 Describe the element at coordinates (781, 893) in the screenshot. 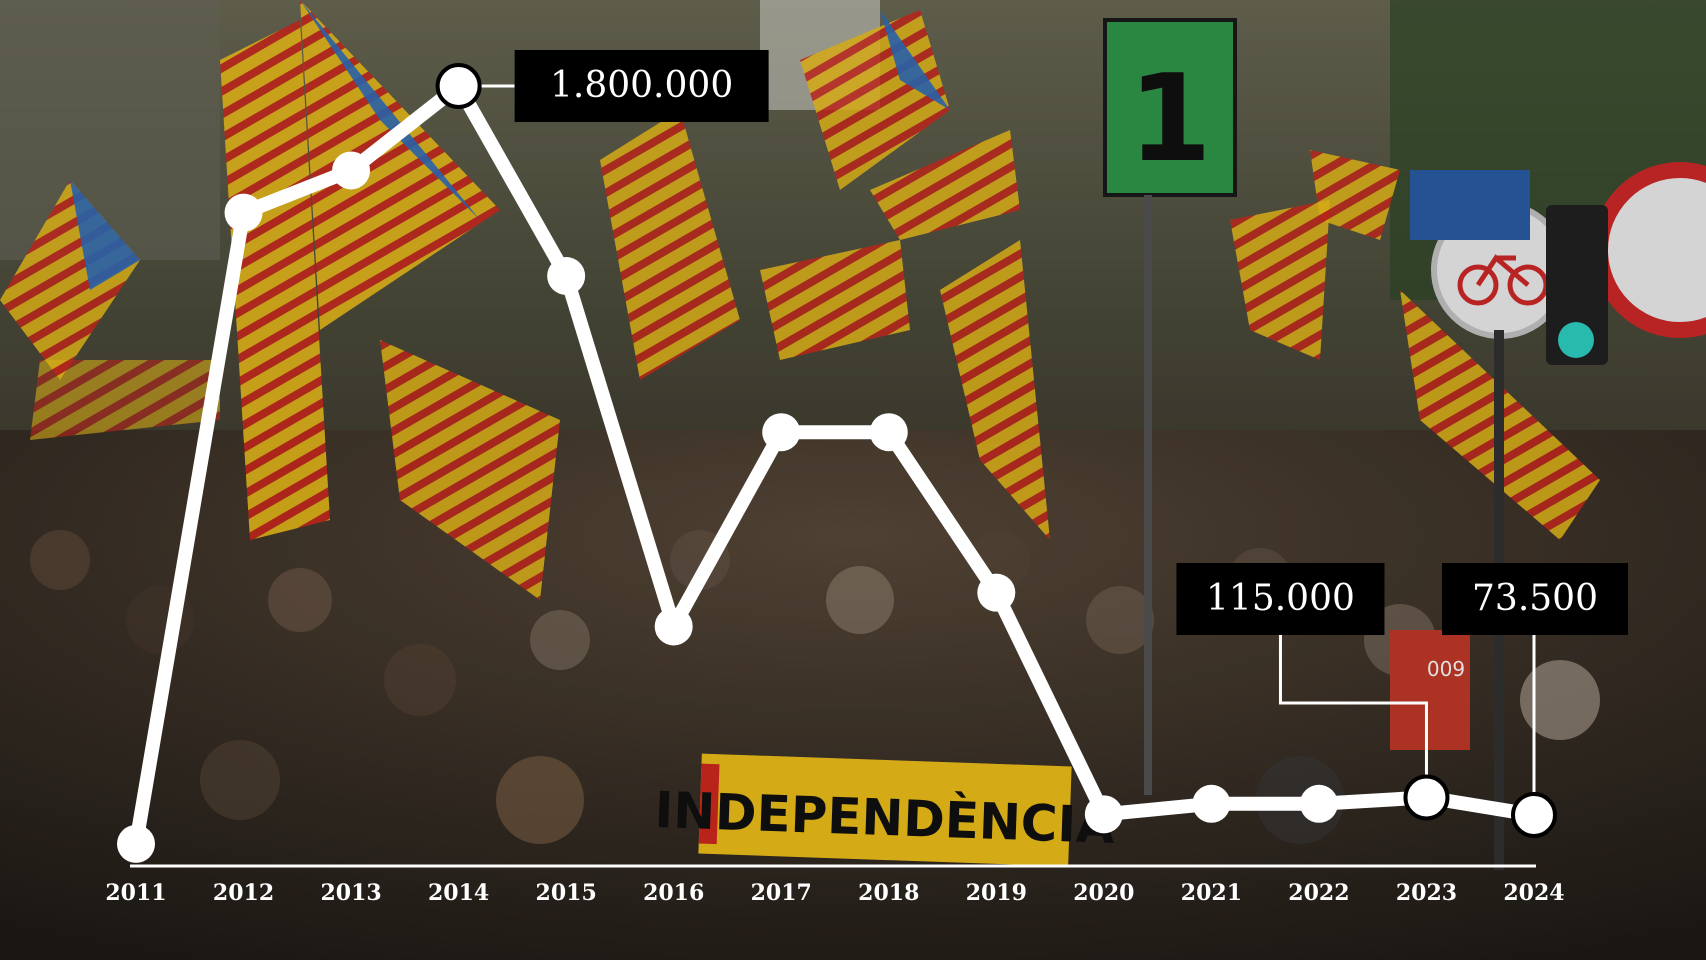

I see `x-tick-label-2017: 2017` at that location.